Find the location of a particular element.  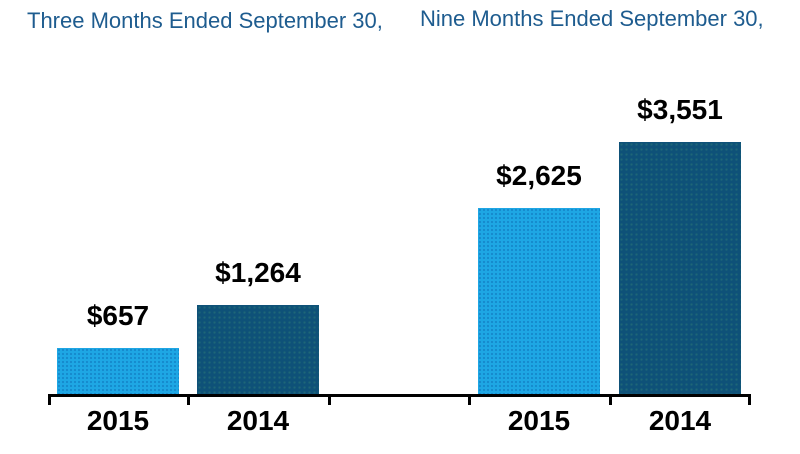

group-title-nine-months: Nine Months Ended September 30, is located at coordinates (592, 18).